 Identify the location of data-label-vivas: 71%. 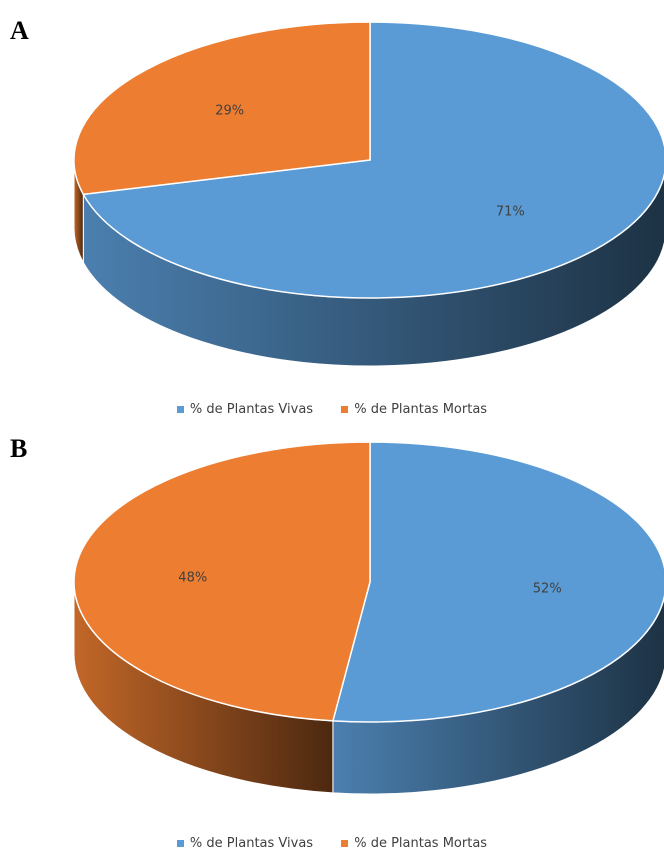
(510, 212).